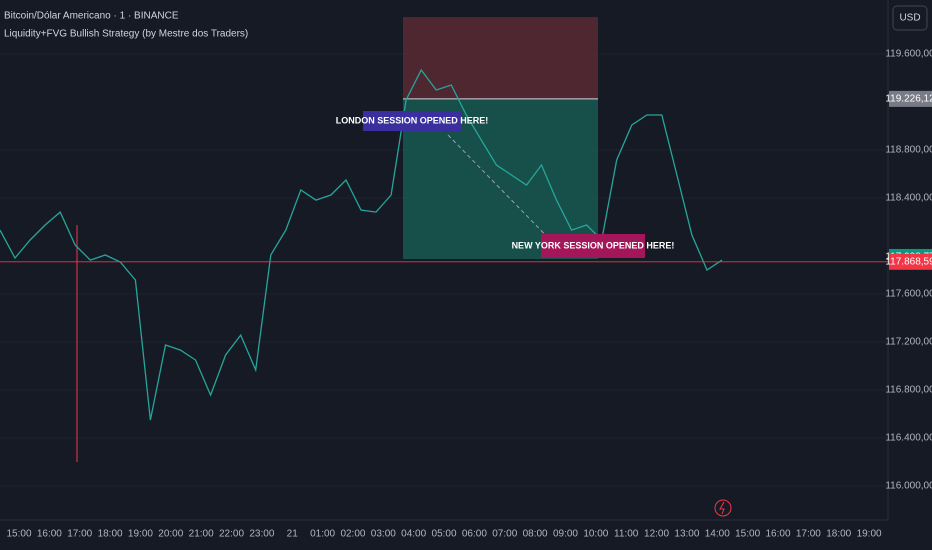  What do you see at coordinates (535, 534) in the screenshot?
I see `x-tick-label: 08:00` at bounding box center [535, 534].